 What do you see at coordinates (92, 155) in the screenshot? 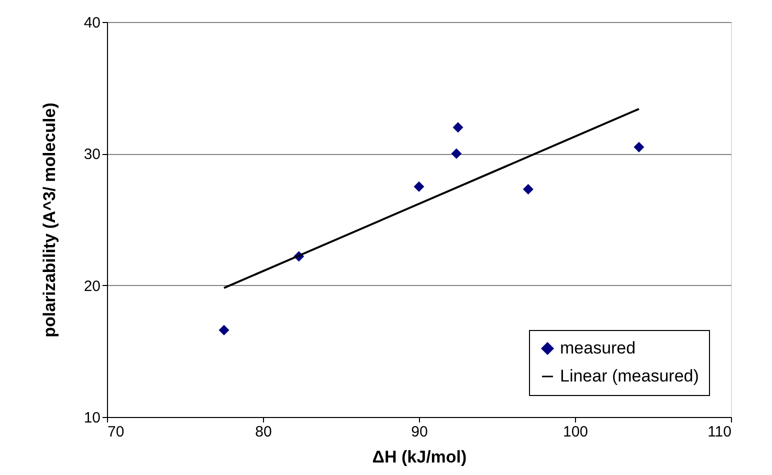
I see `y-tick-label: 30` at bounding box center [92, 155].